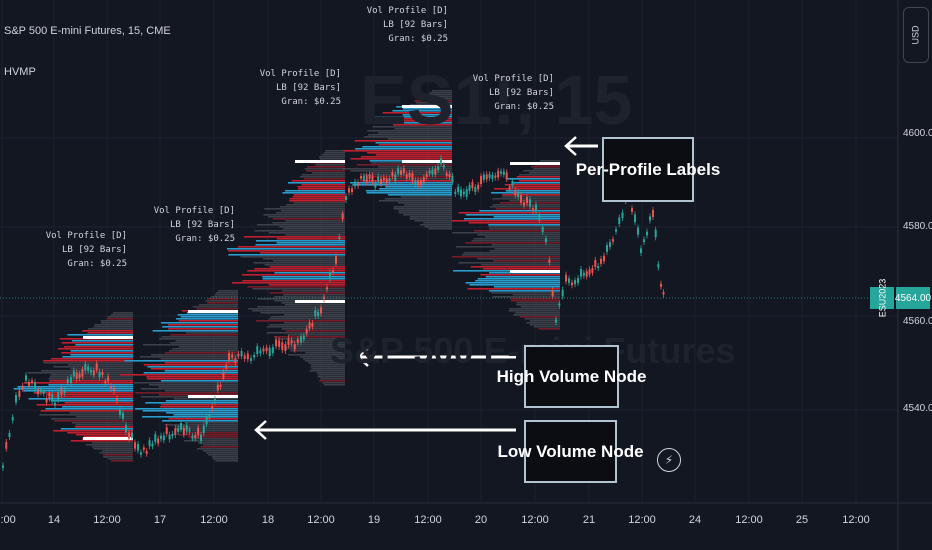 Image resolution: width=932 pixels, height=550 pixels. I want to click on time-tick: 12:00, so click(535, 520).